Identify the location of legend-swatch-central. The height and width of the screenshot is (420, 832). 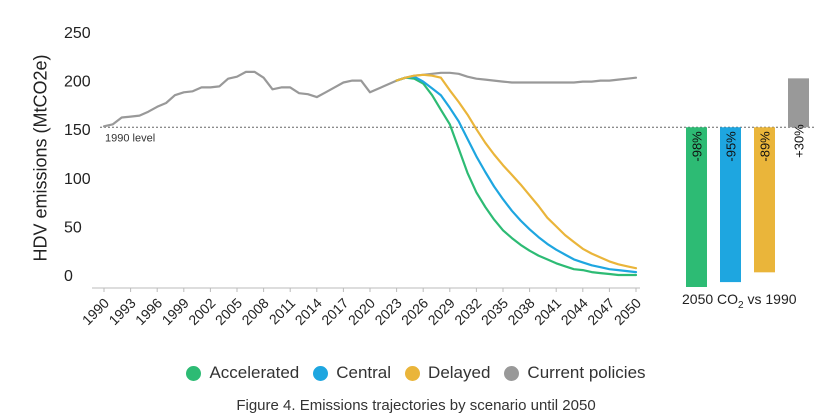
(321, 373).